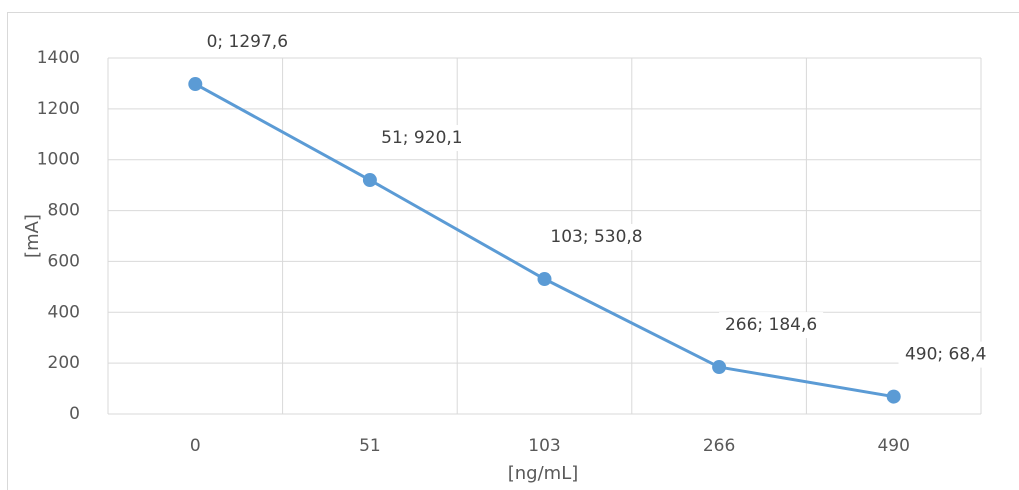  What do you see at coordinates (64, 261) in the screenshot?
I see `y-tick-label: 600` at bounding box center [64, 261].